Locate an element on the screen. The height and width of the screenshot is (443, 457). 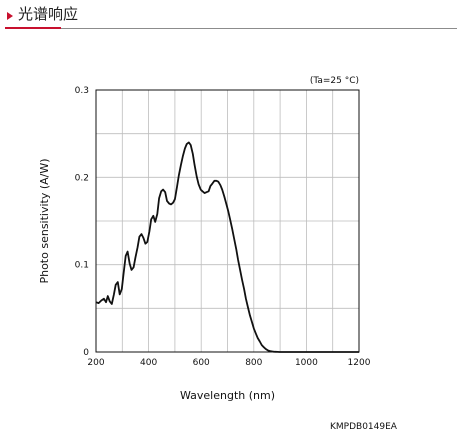
y-axis-title: Photo sensitivity (A/W) is located at coordinates (44, 220).